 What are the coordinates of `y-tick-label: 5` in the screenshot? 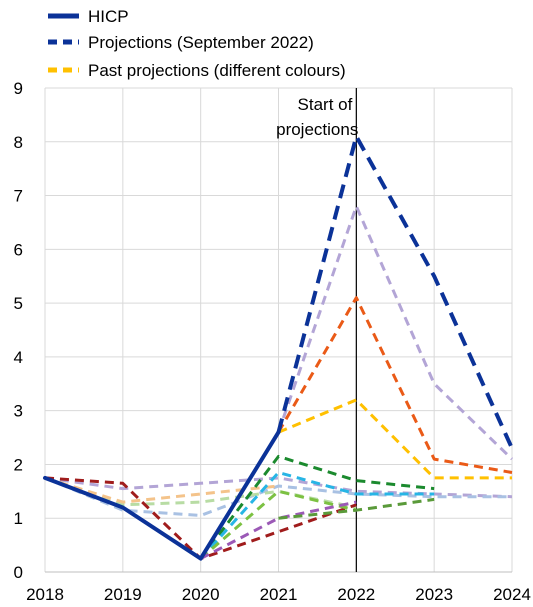 It's located at (18, 303).